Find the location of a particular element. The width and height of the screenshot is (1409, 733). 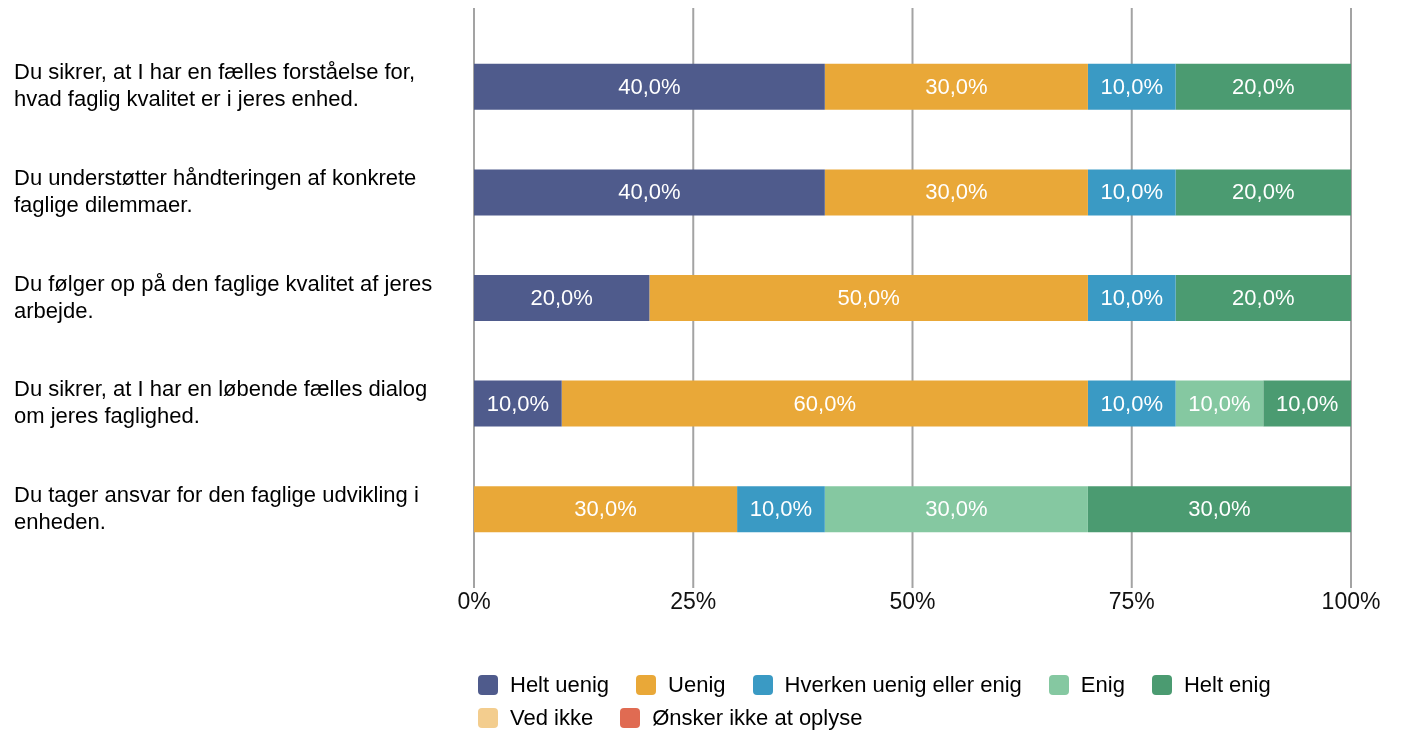

legend-label: Helt uenig is located at coordinates (560, 684).